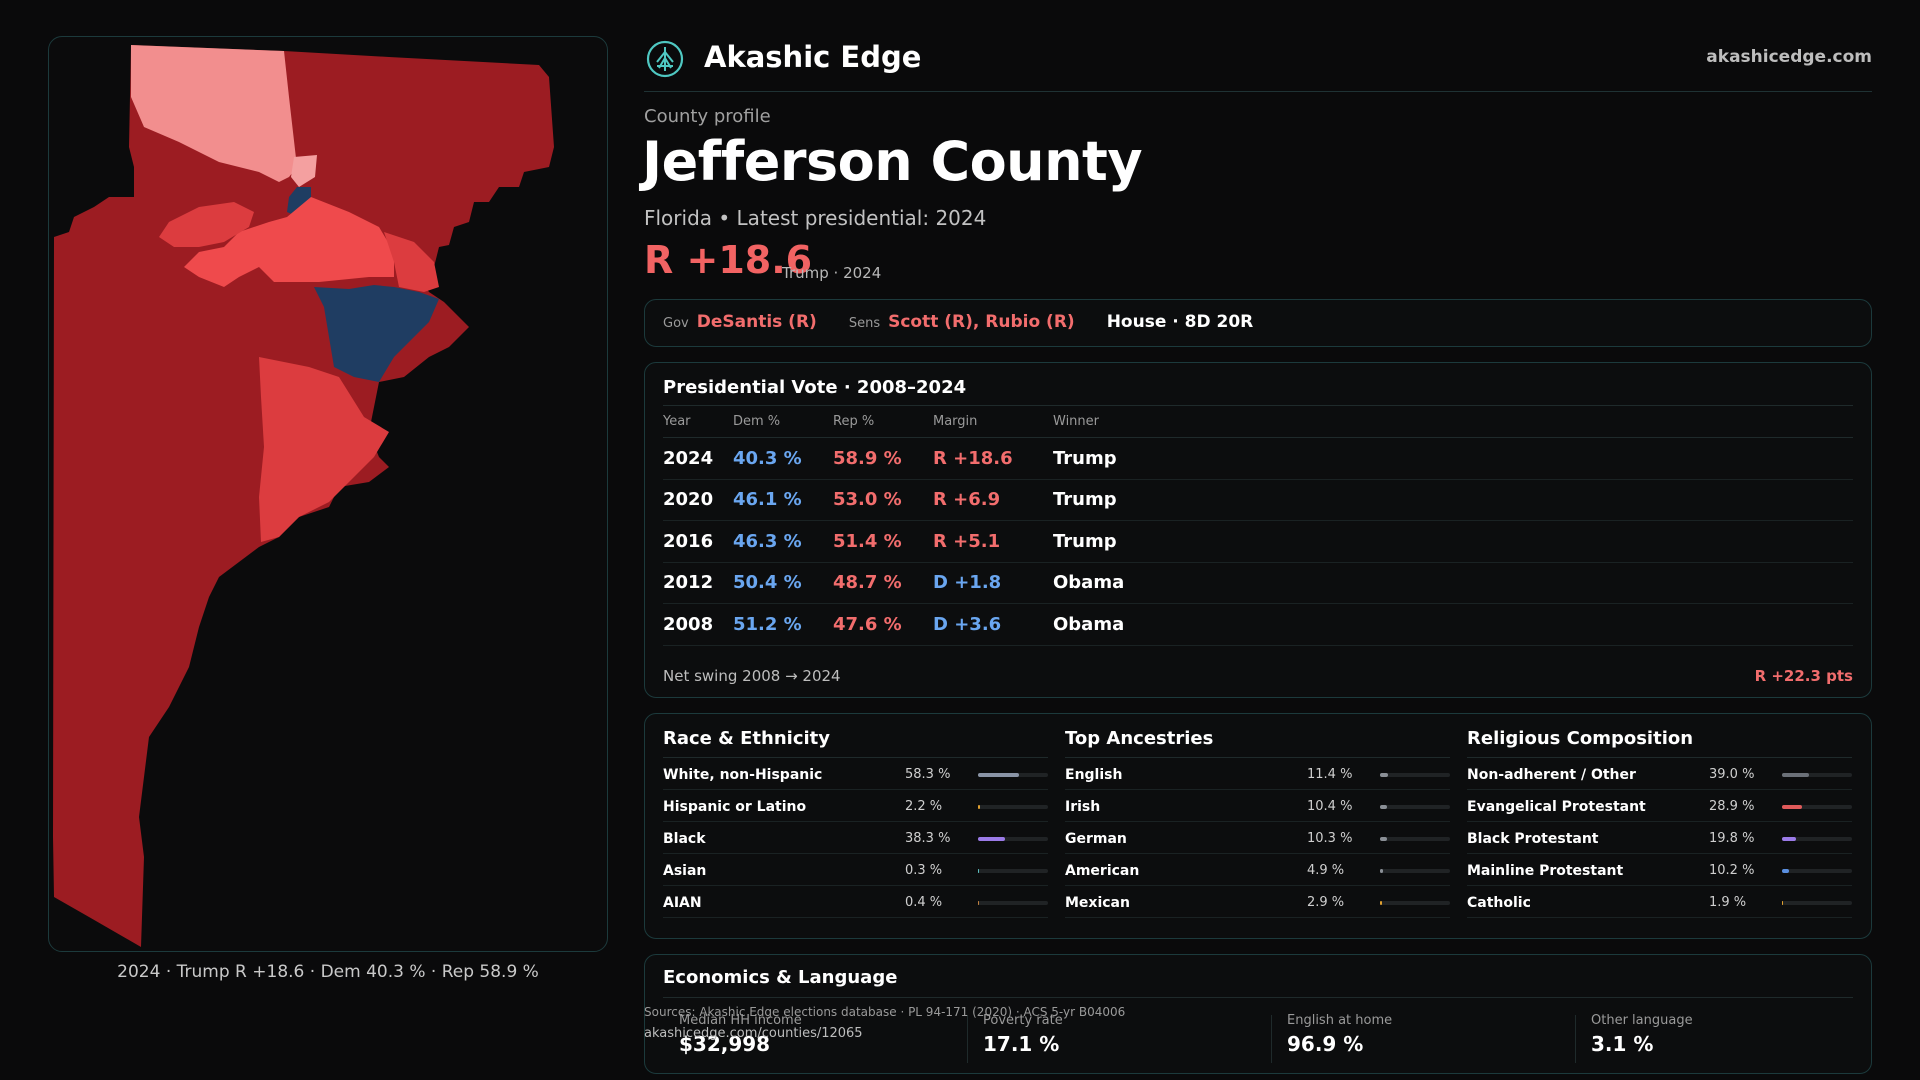 Image resolution: width=1920 pixels, height=1080 pixels. I want to click on religion-title: Religious Composition, so click(1659, 743).